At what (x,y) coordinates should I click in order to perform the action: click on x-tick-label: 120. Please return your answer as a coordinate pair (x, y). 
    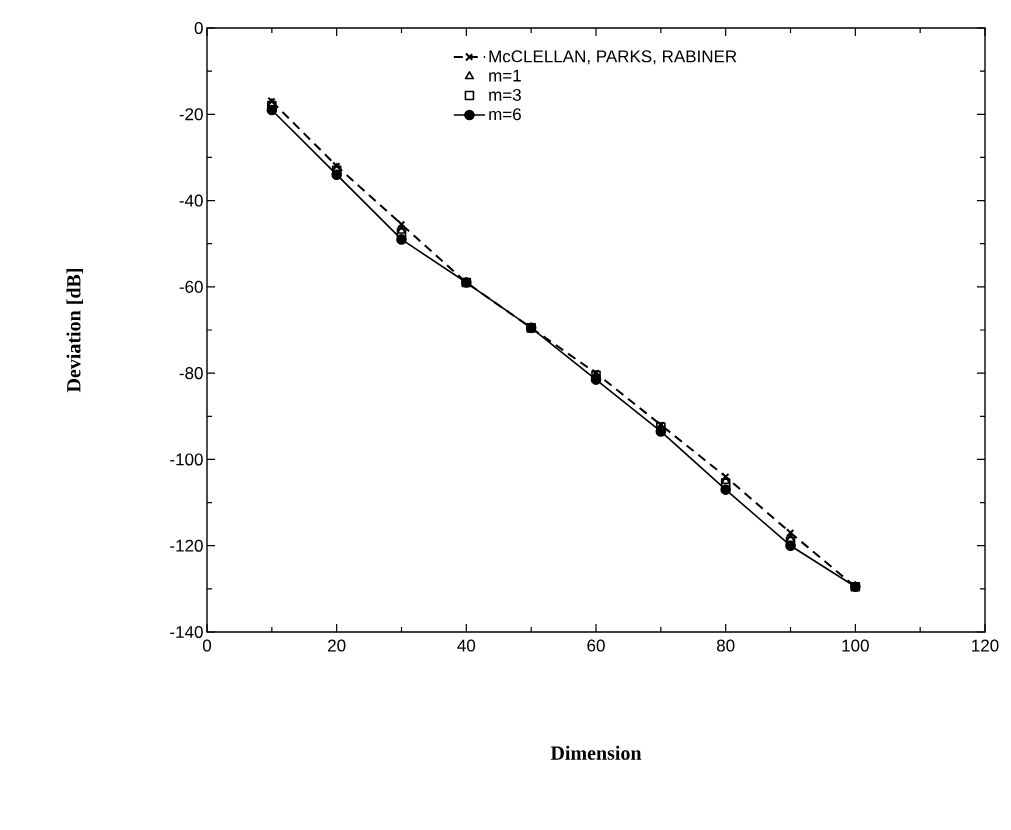
    Looking at the image, I should click on (985, 645).